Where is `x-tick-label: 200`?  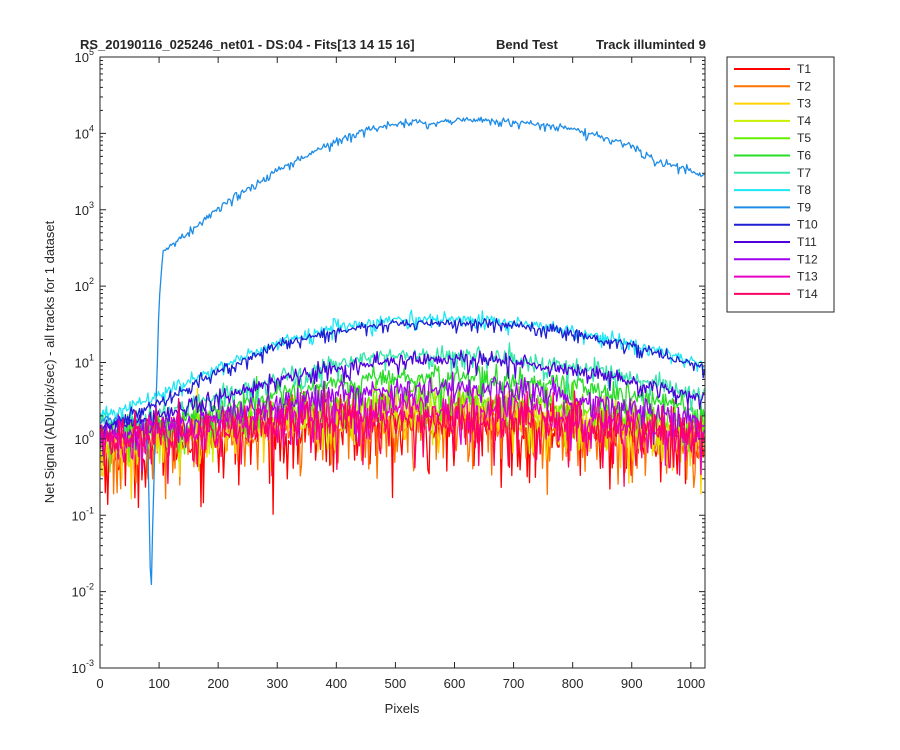
x-tick-label: 200 is located at coordinates (218, 683).